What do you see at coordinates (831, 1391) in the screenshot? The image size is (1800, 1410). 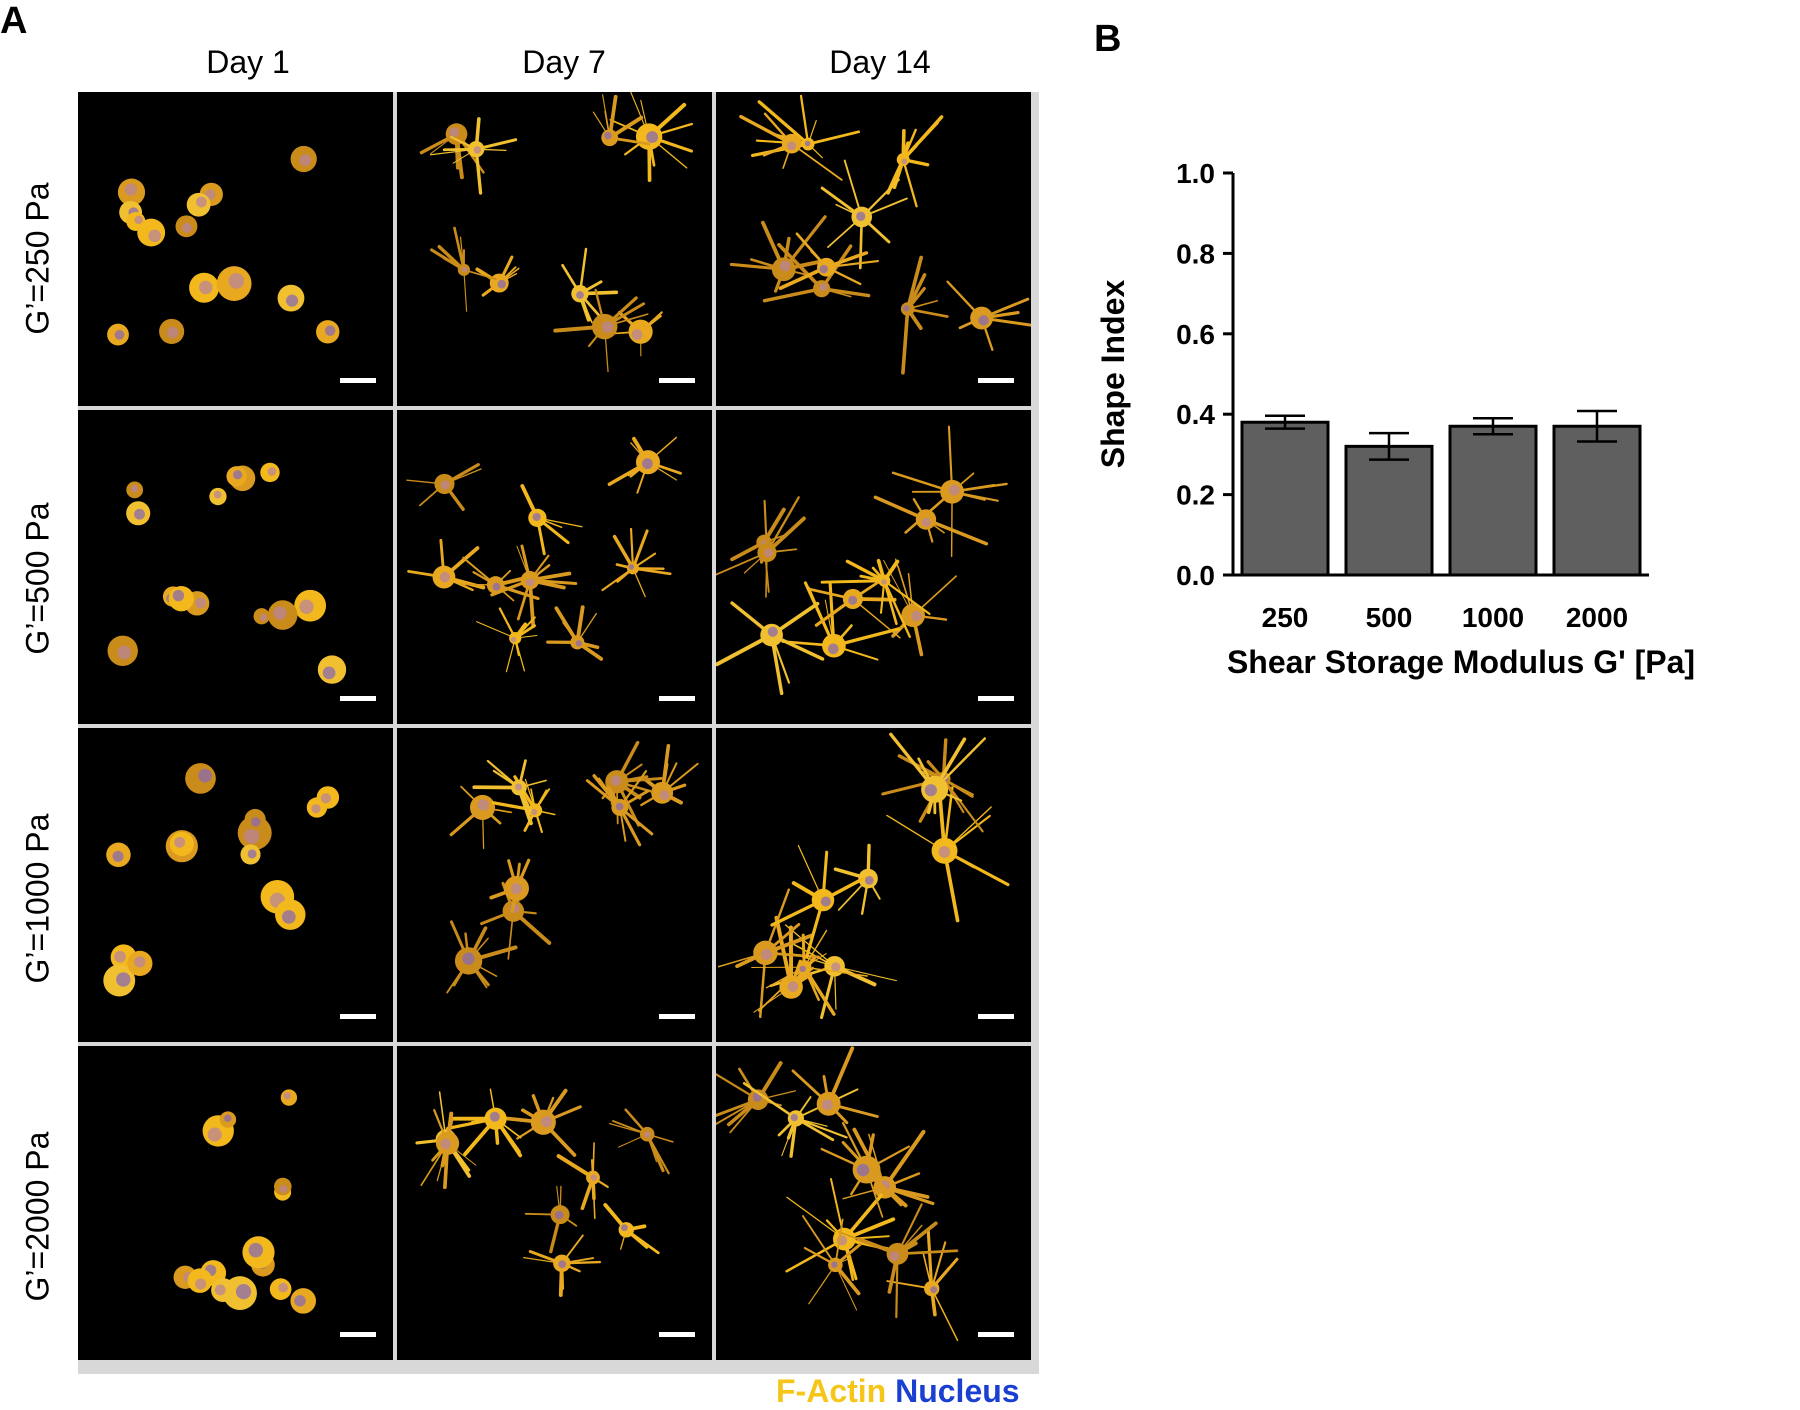 I see `legend-factin: F-Actin` at bounding box center [831, 1391].